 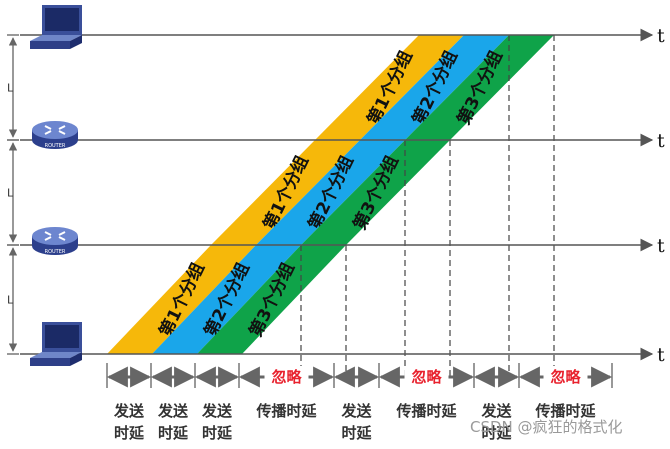 I want to click on node-icons: ROUTER ROUTER, so click(x=56, y=185).